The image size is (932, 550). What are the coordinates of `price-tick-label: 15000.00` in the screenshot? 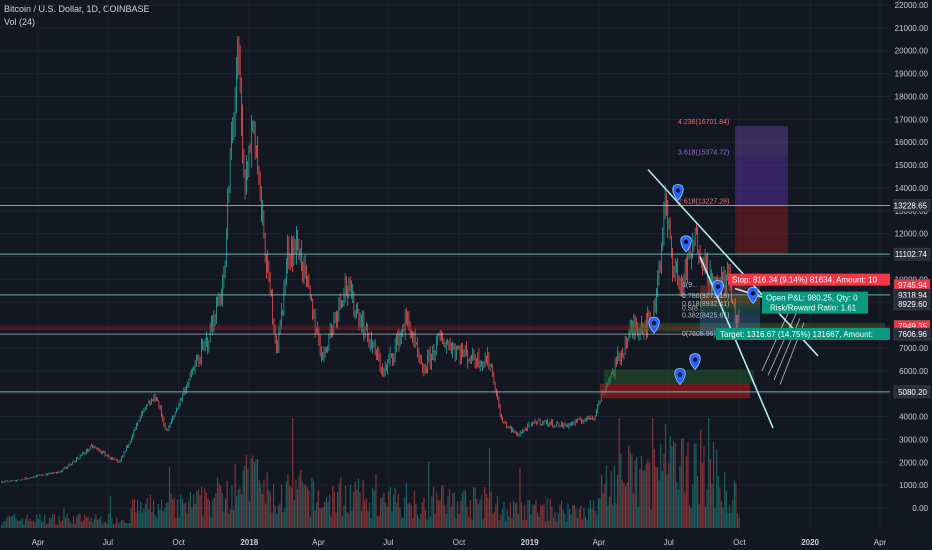 It's located at (912, 165).